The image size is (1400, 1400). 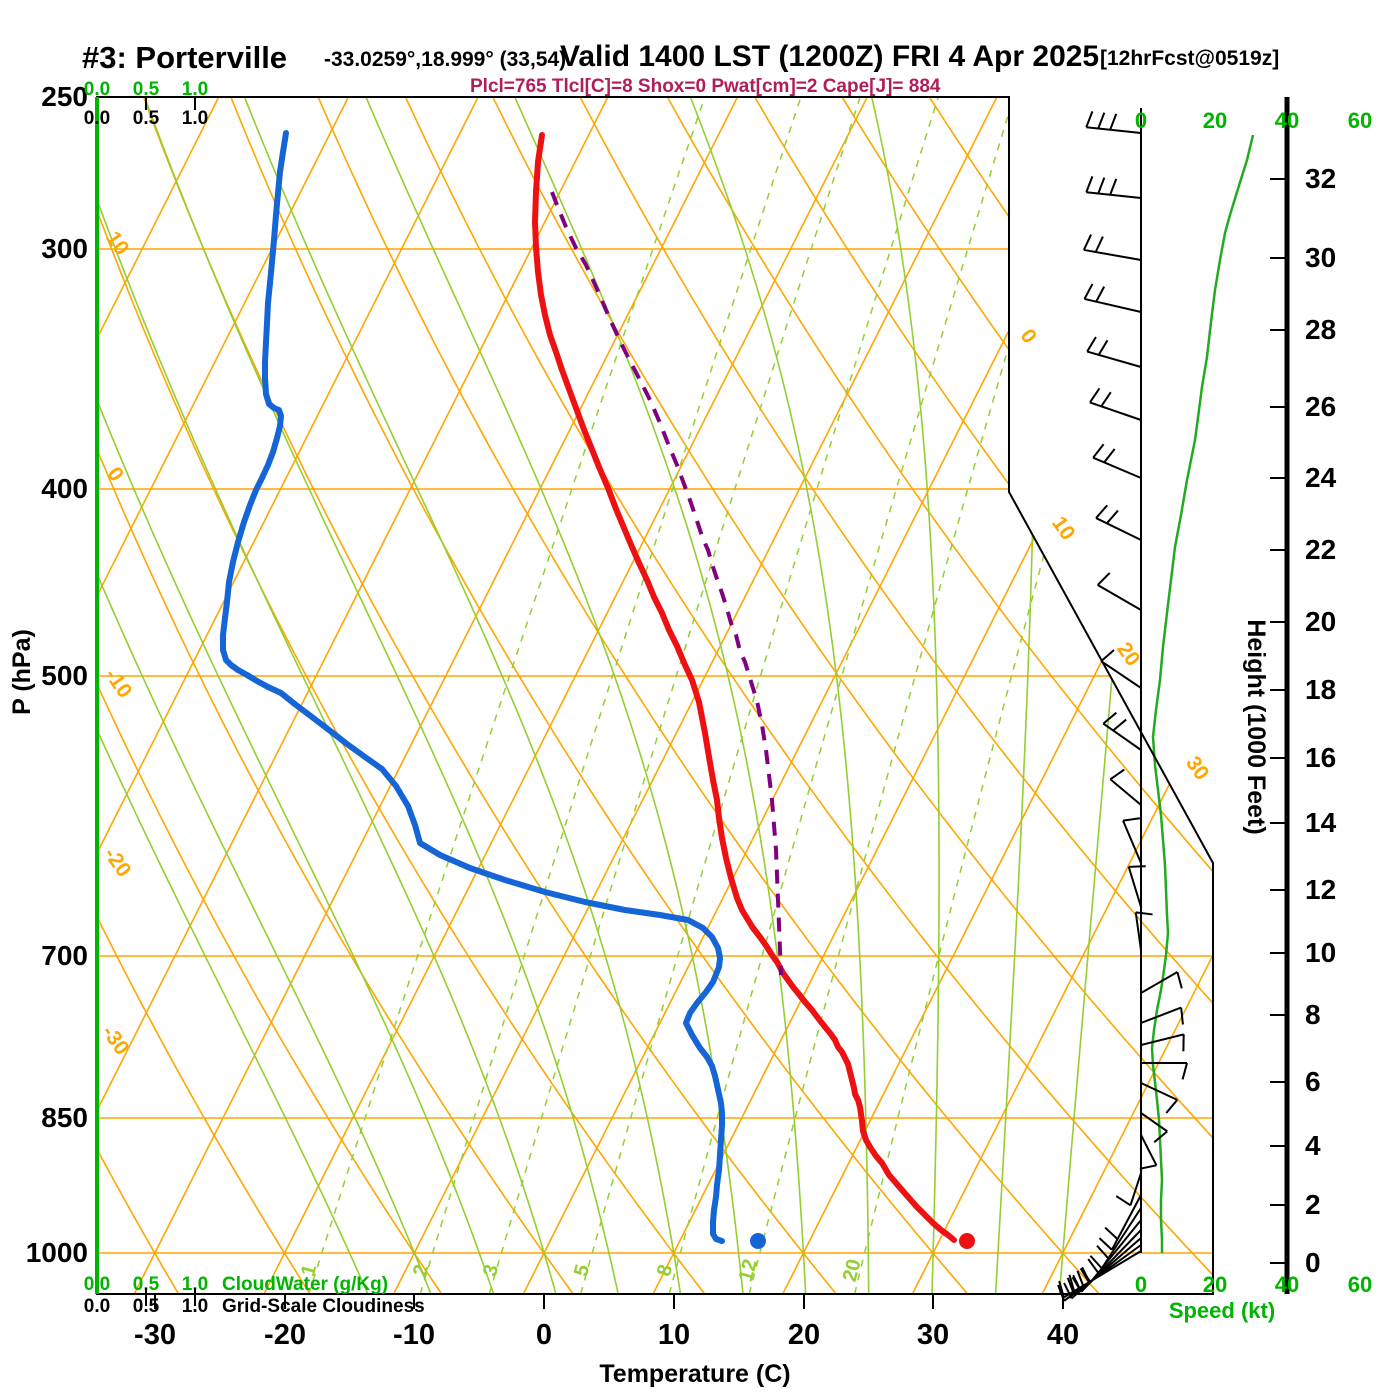 What do you see at coordinates (1320, 329) in the screenshot?
I see `height-tick-label: 28` at bounding box center [1320, 329].